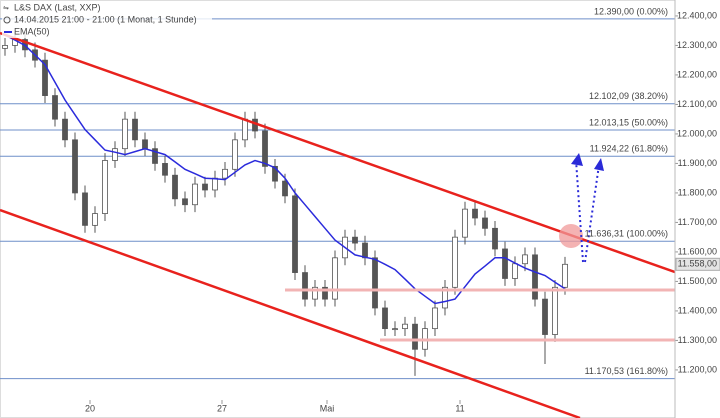 Image resolution: width=720 pixels, height=418 pixels. I want to click on fib-label: 11.636,31 (100.00%), so click(626, 234).